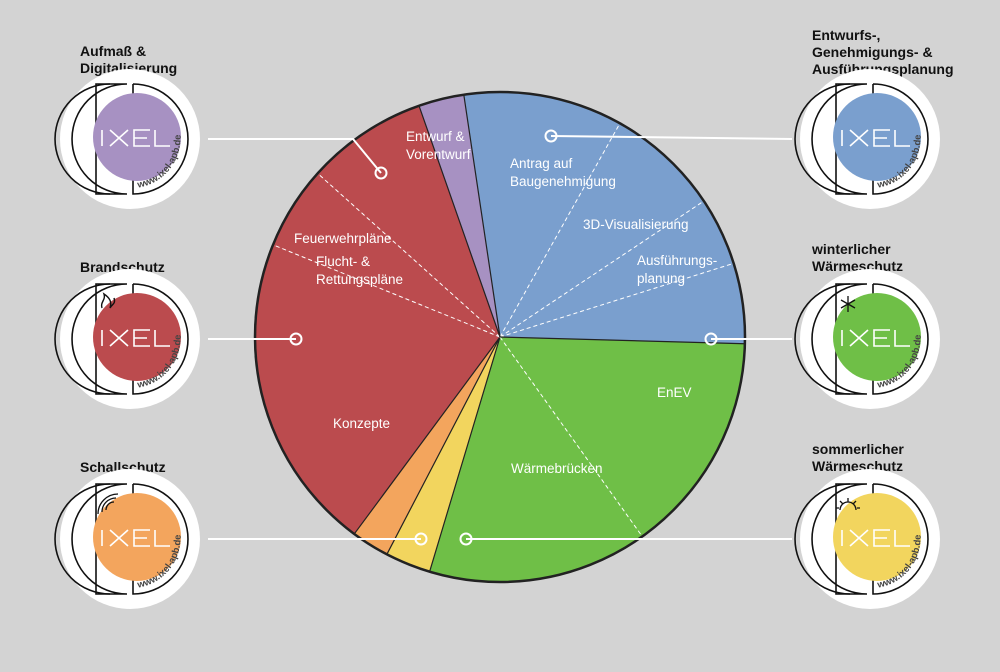  I want to click on pie-slice-entwurf-vorentwurf, so click(541, 214).